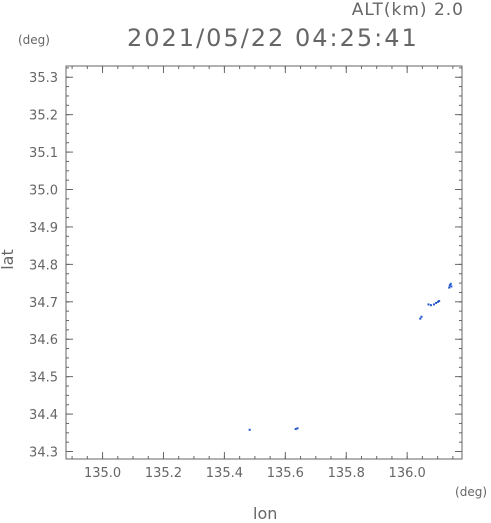 The image size is (491, 523). I want to click on y-tick-label: 35.3, so click(43, 78).